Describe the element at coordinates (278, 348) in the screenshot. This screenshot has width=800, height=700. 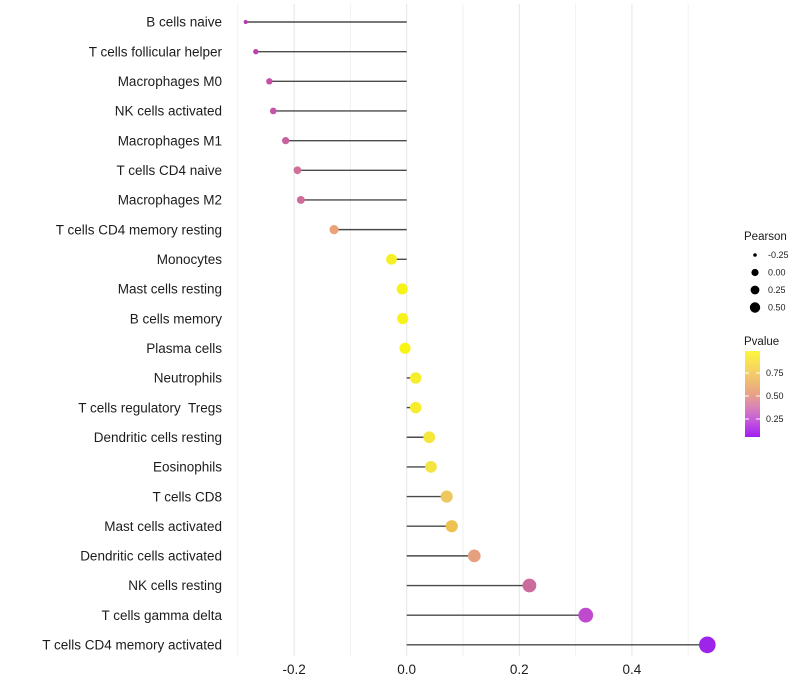
I see `chart-row: Plasma cells` at that location.